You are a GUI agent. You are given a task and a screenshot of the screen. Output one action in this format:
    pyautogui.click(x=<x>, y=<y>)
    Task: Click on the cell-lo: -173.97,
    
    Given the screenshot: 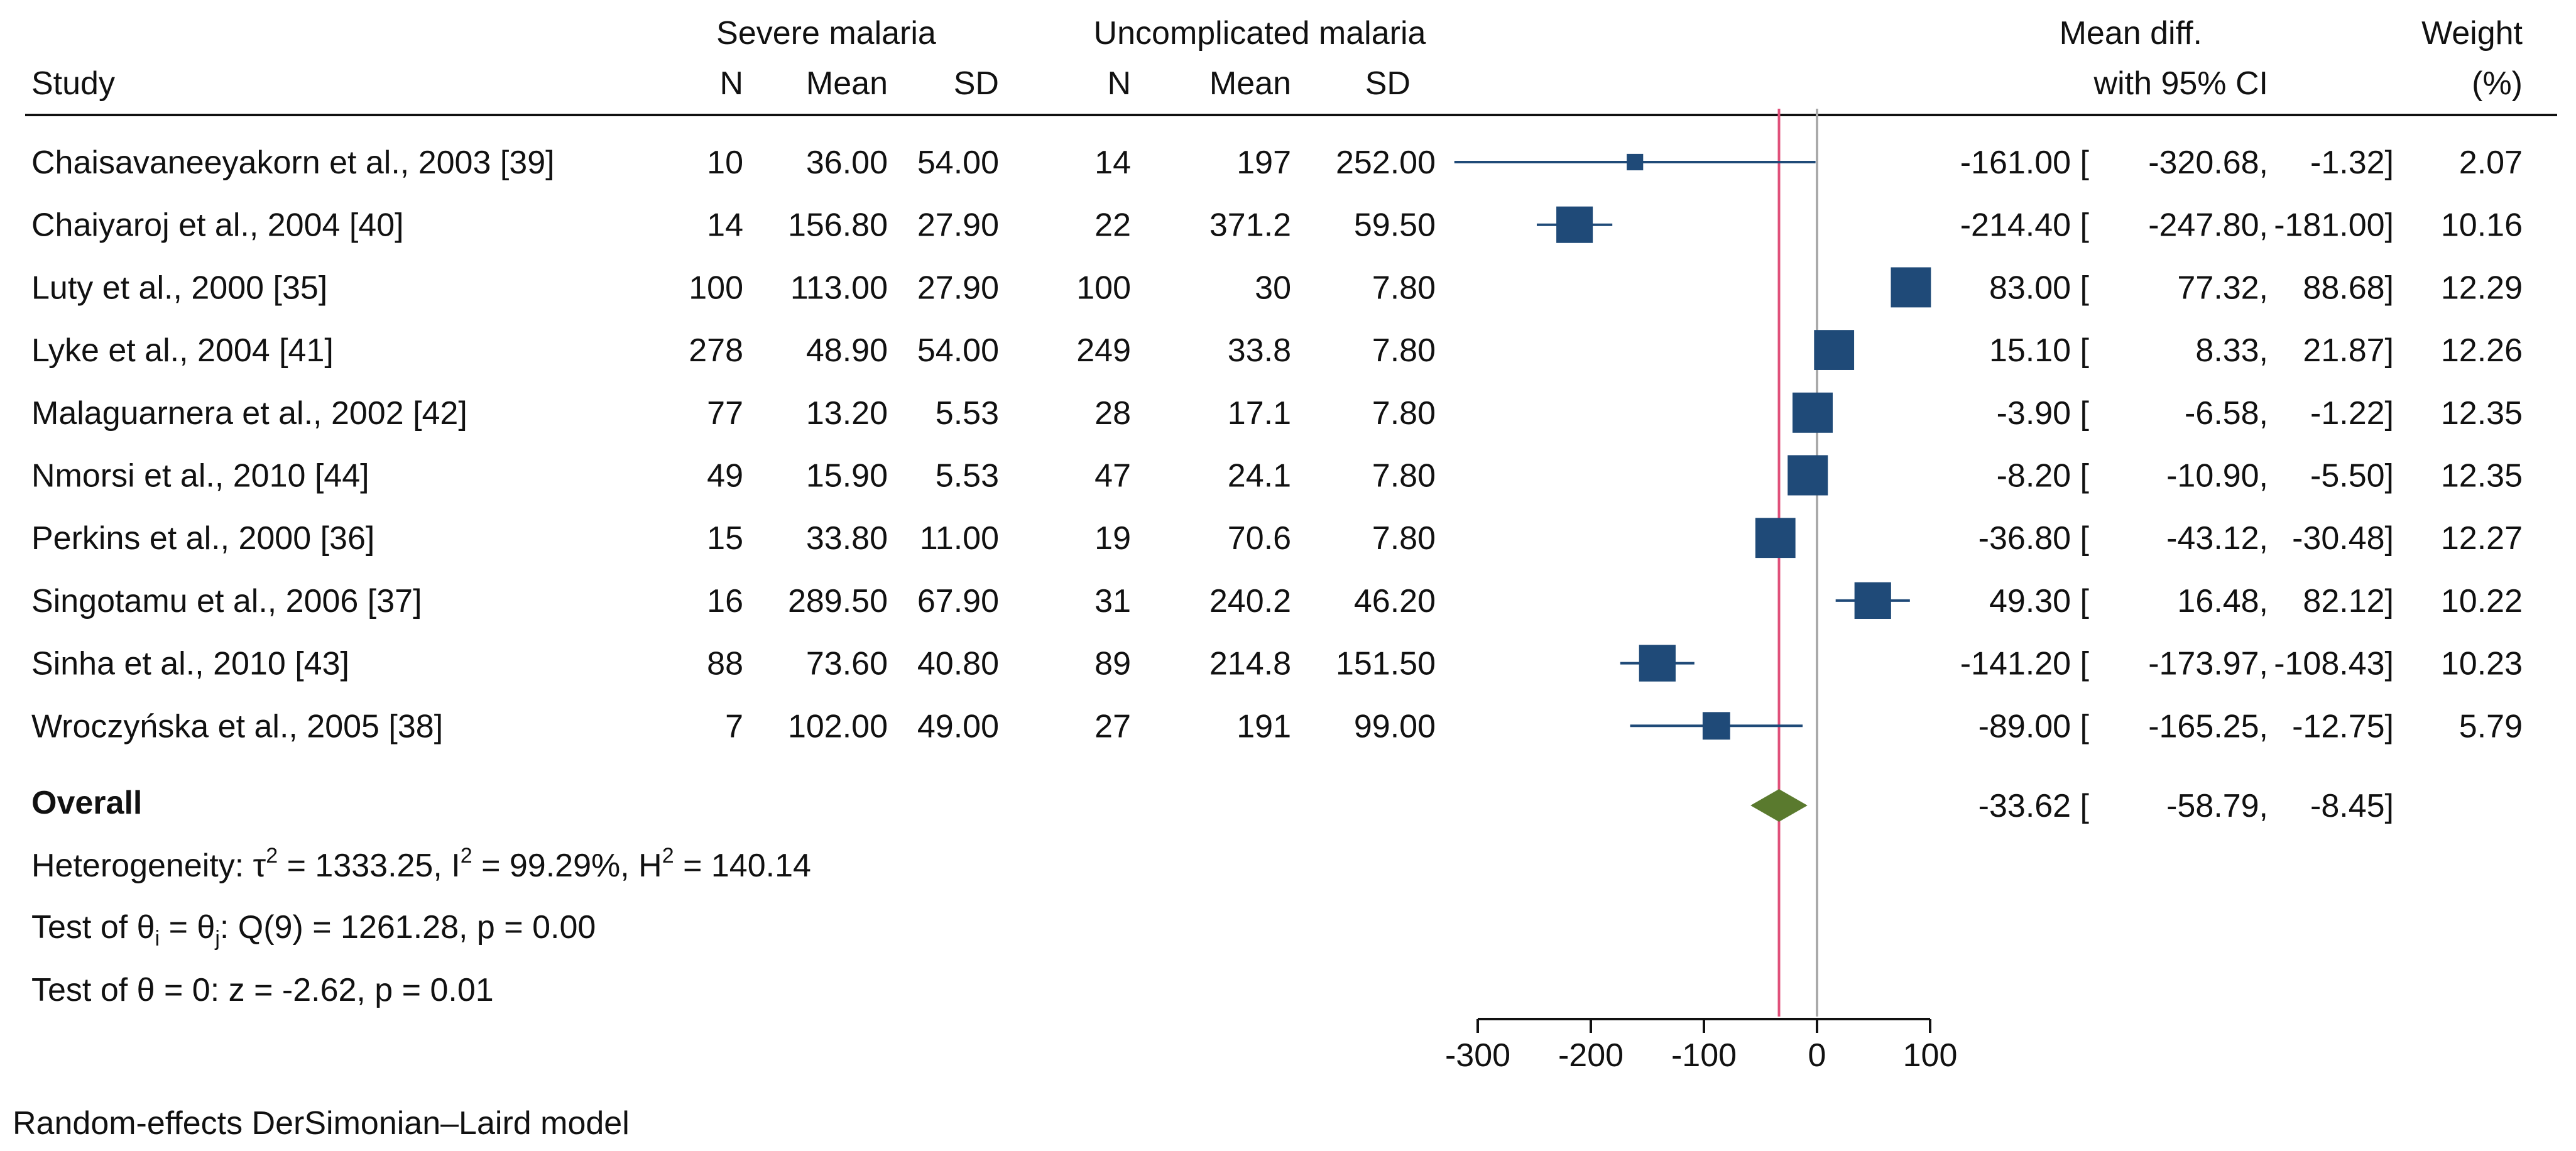 What is the action you would take?
    pyautogui.click(x=2208, y=664)
    